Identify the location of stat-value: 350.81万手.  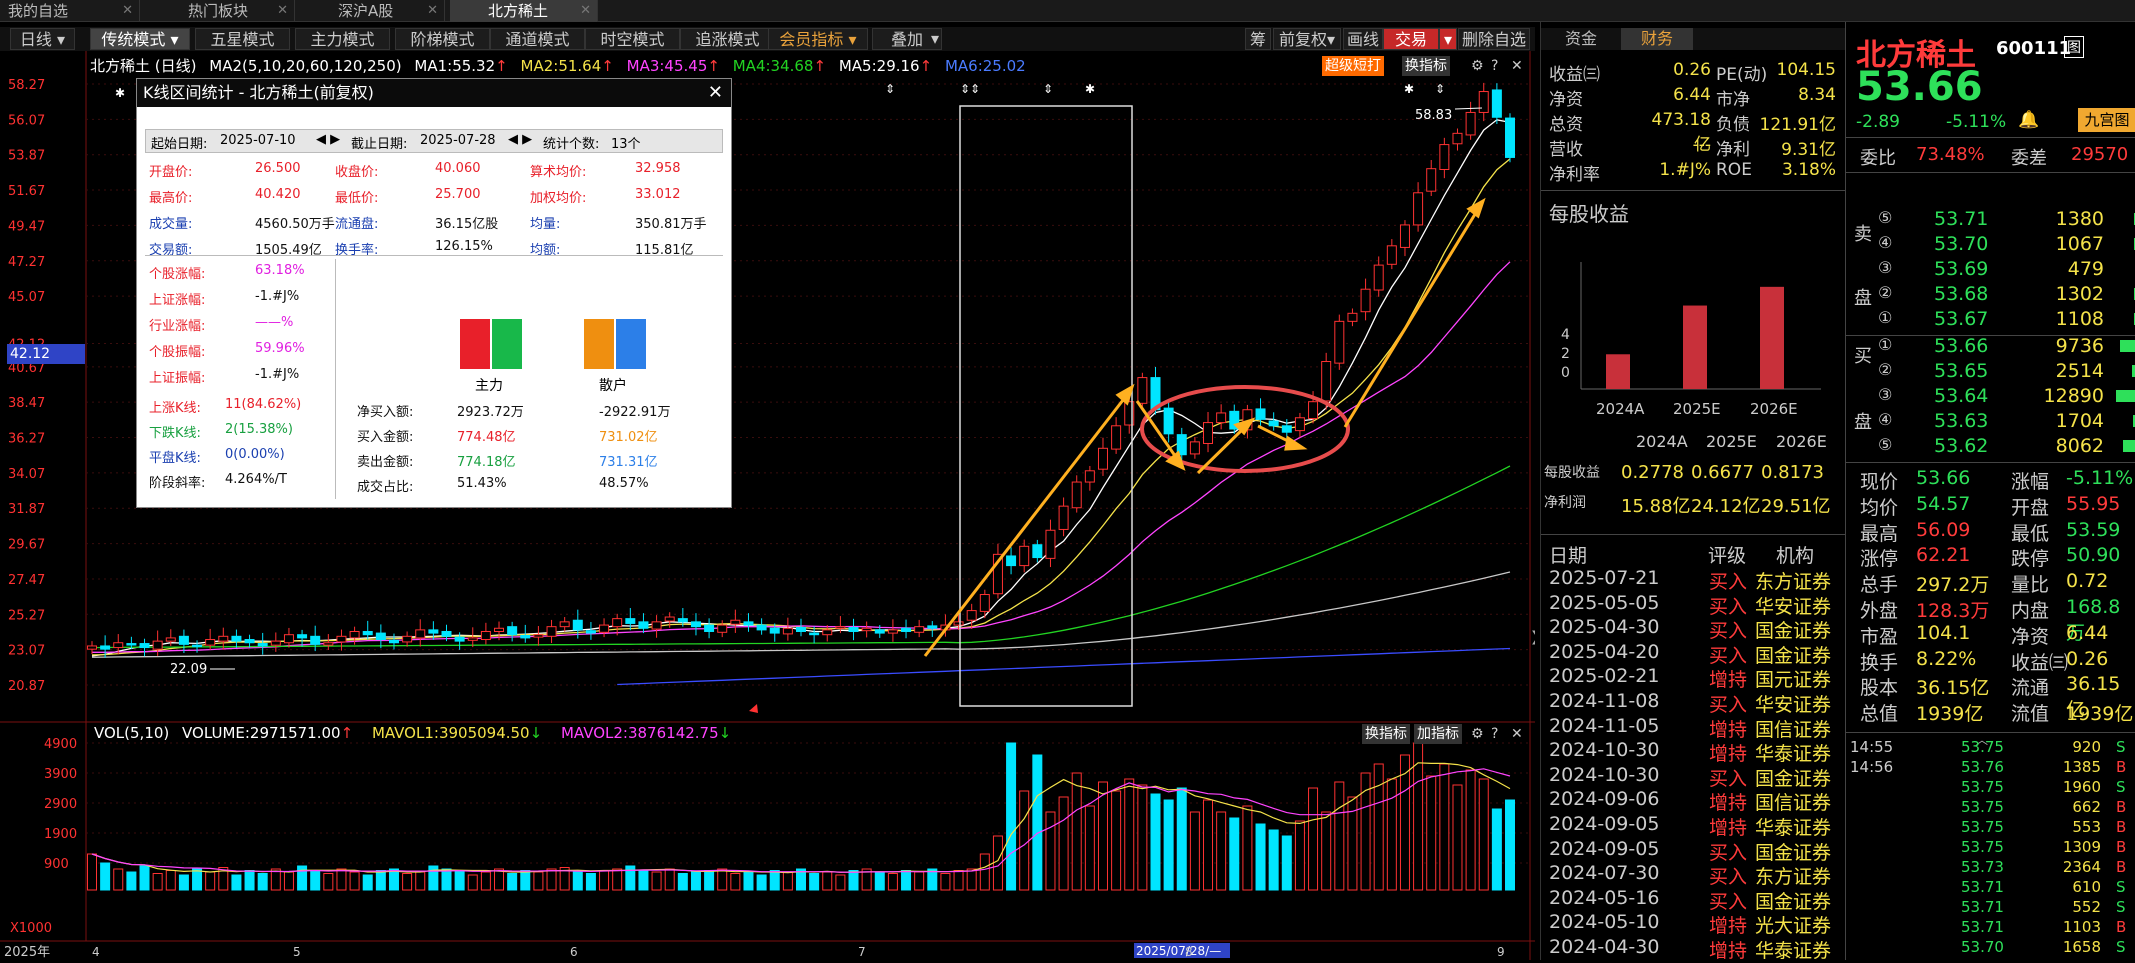
(671, 224).